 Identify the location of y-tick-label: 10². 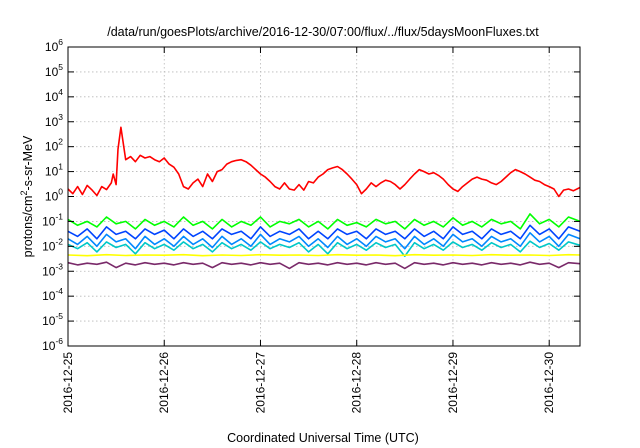
(54, 145).